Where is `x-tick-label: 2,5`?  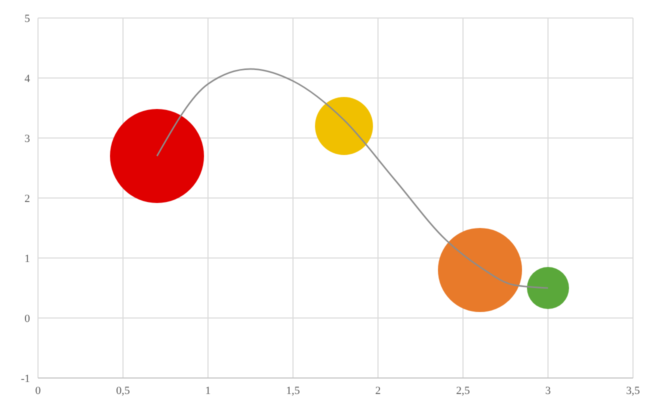 x-tick-label: 2,5 is located at coordinates (463, 390).